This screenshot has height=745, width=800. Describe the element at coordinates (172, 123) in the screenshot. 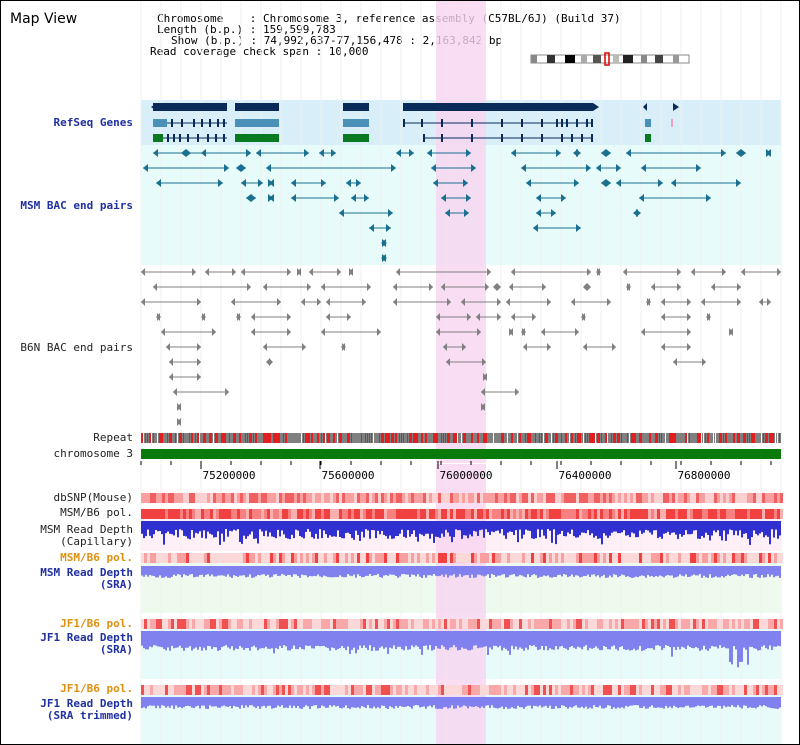

I see `transcript-exon` at that location.